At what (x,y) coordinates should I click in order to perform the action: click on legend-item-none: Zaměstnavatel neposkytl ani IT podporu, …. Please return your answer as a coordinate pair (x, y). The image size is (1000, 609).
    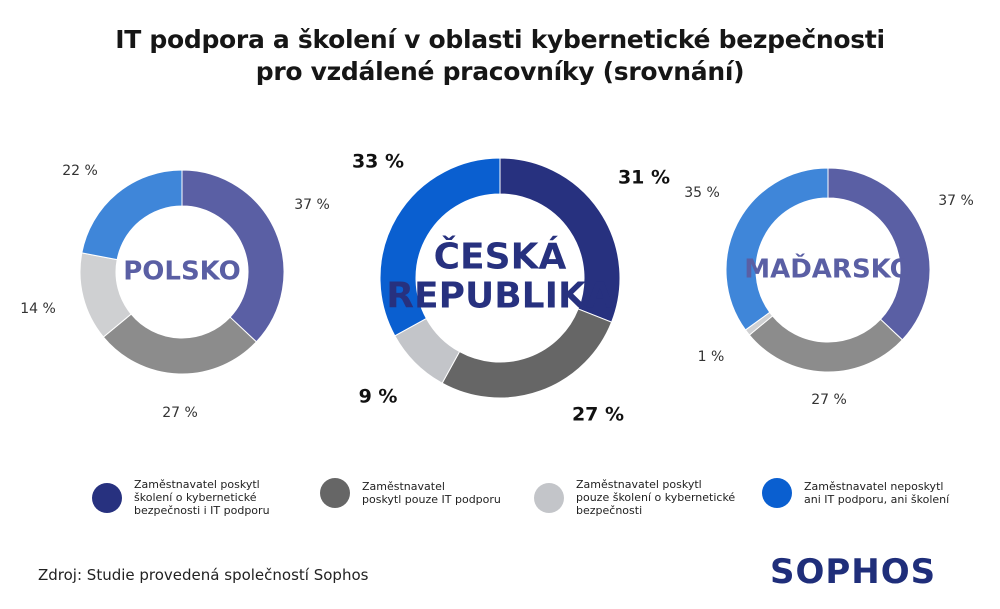
    Looking at the image, I should click on (858, 493).